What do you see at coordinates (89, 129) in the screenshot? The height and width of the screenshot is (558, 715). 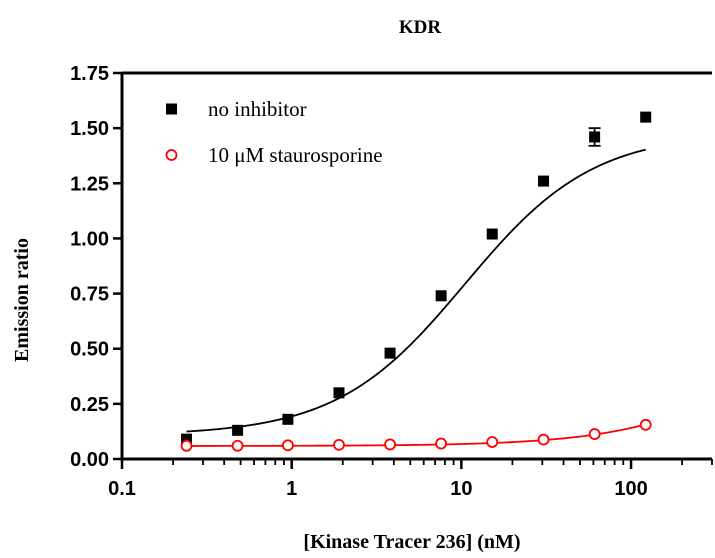 I see `y-tick-label: 1.50` at bounding box center [89, 129].